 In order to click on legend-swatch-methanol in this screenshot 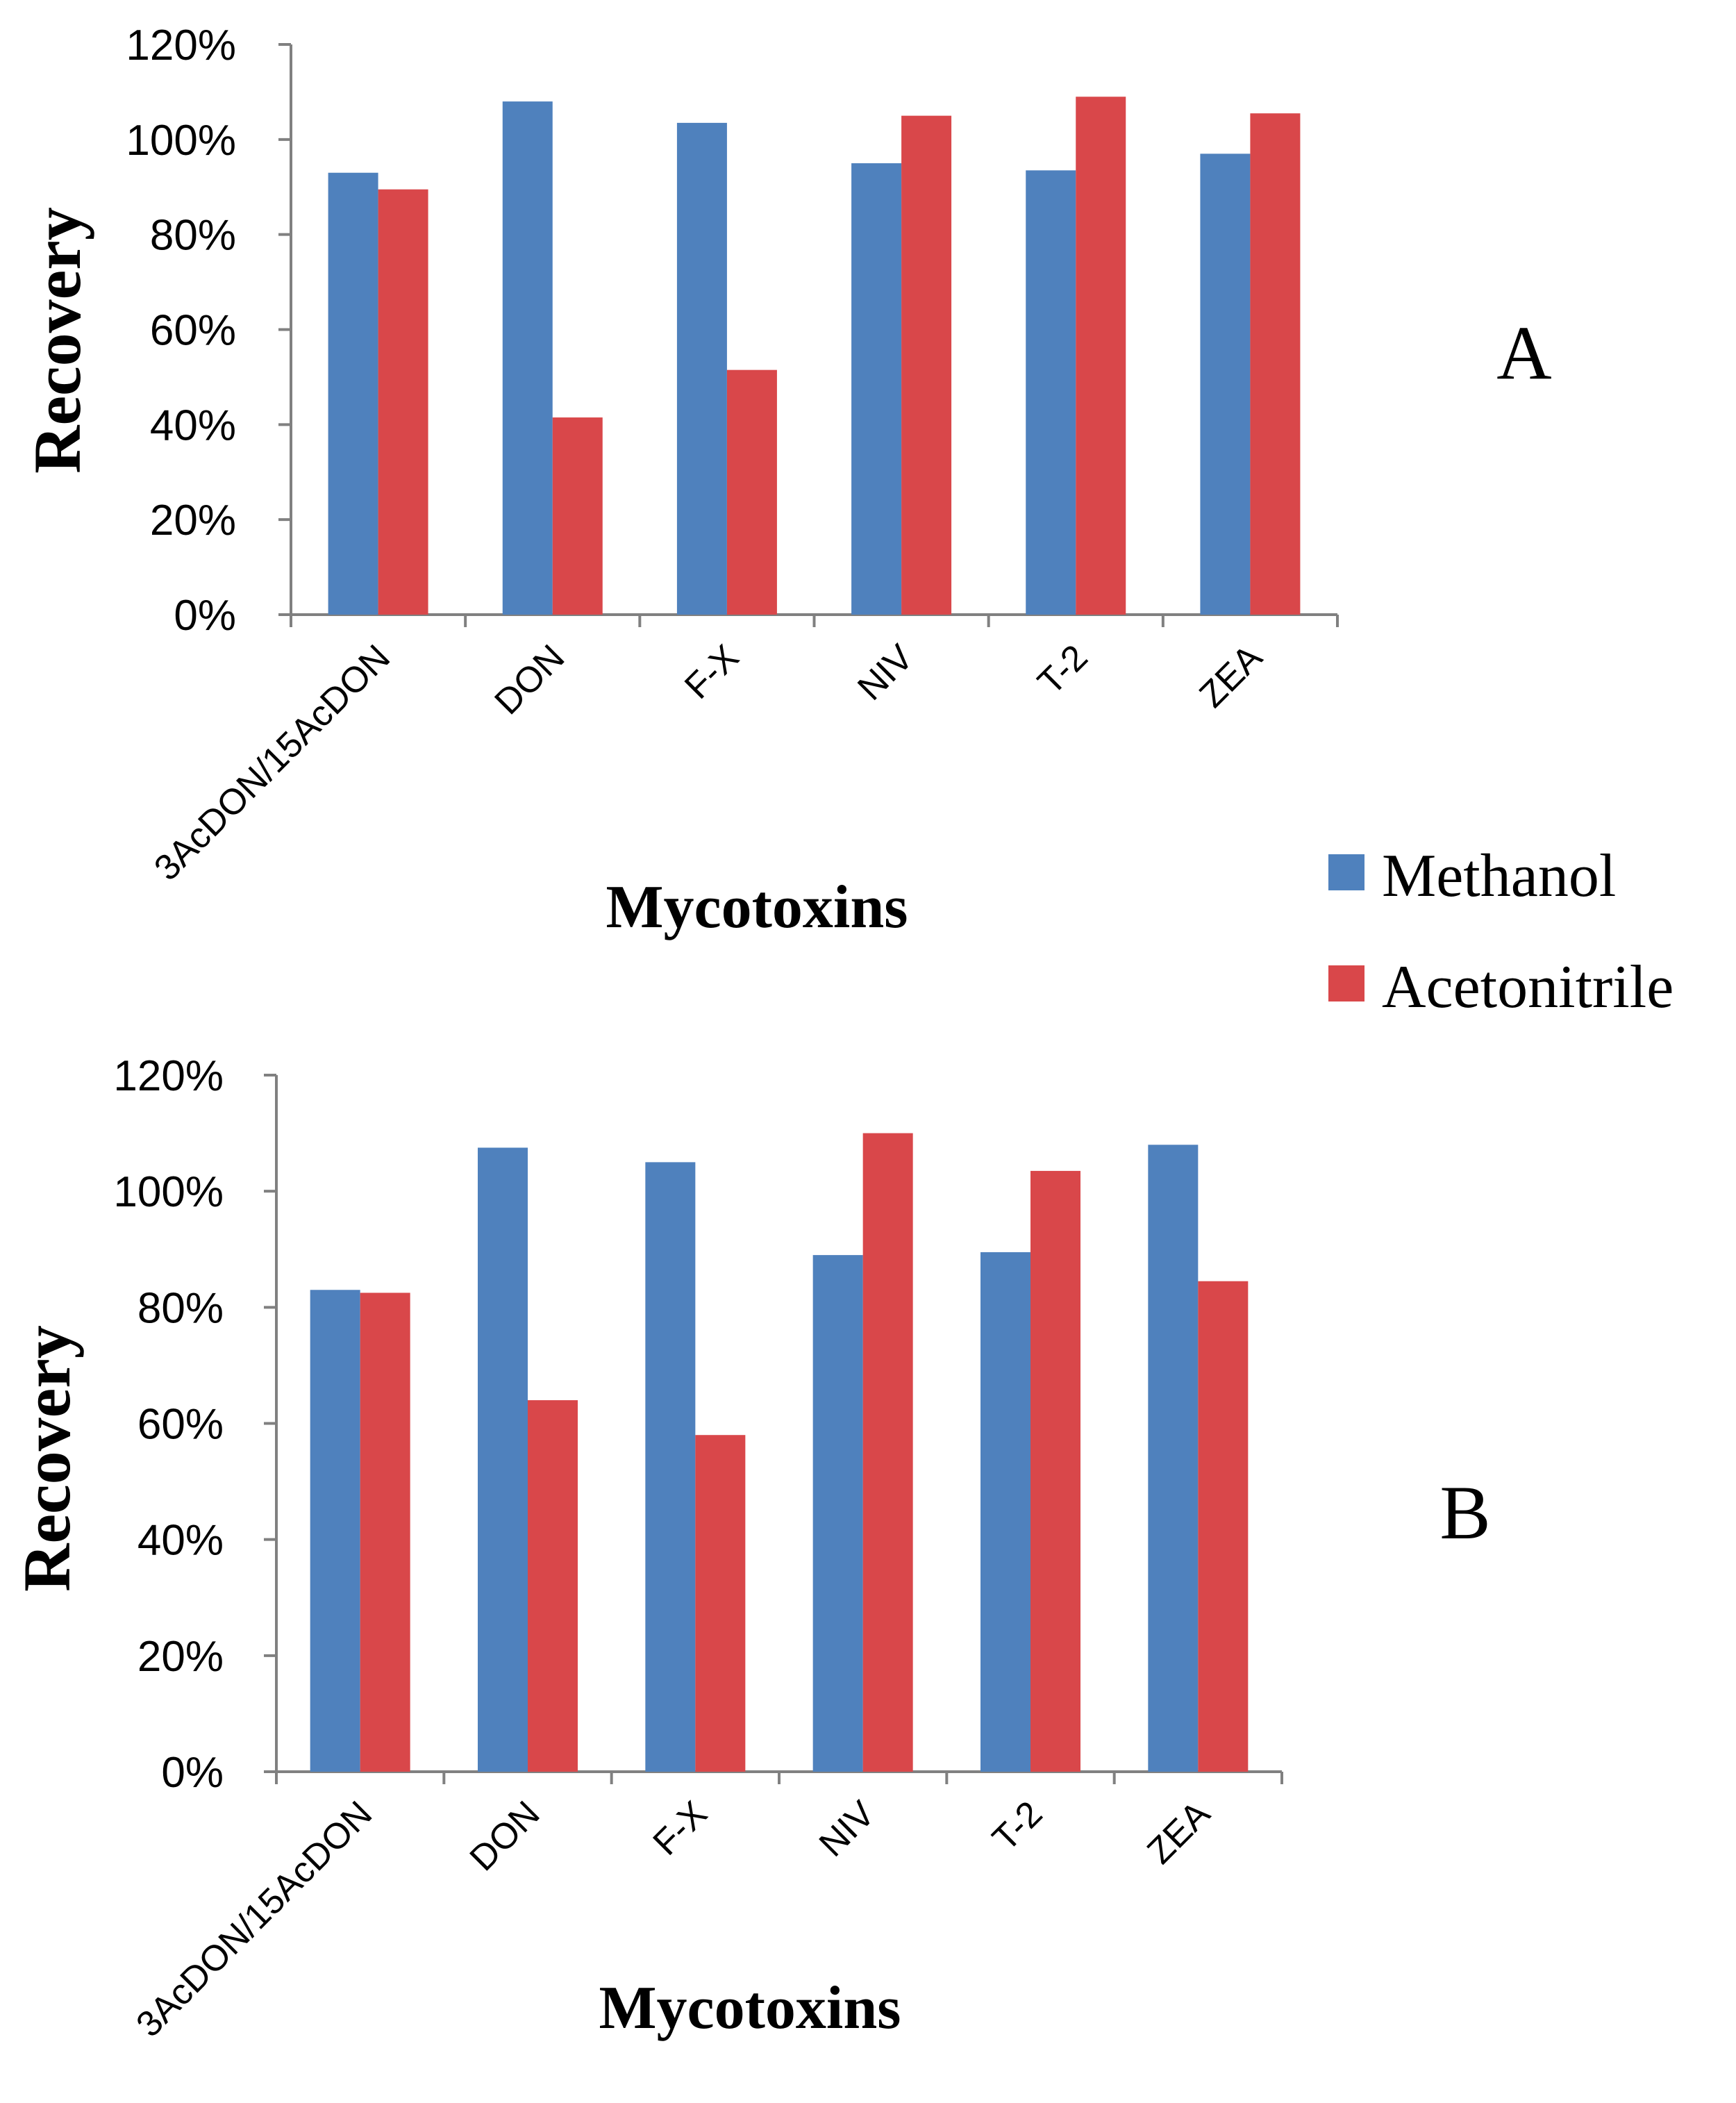, I will do `click(1346, 872)`.